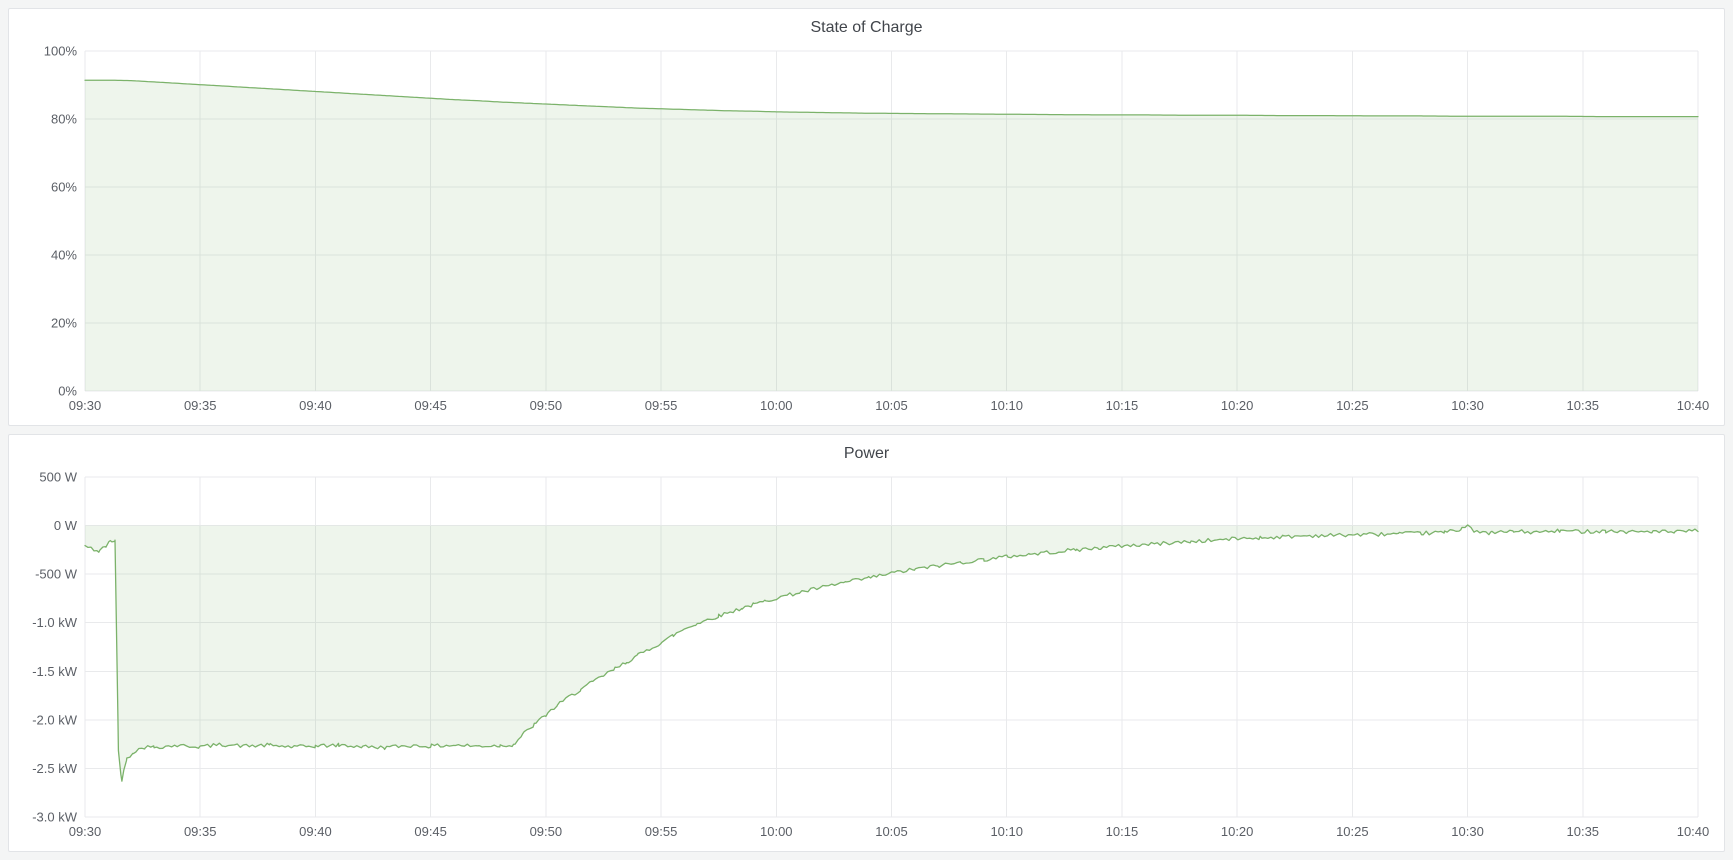 The height and width of the screenshot is (860, 1733). Describe the element at coordinates (61, 51) in the screenshot. I see `y-axis-tick-label: 100%` at that location.